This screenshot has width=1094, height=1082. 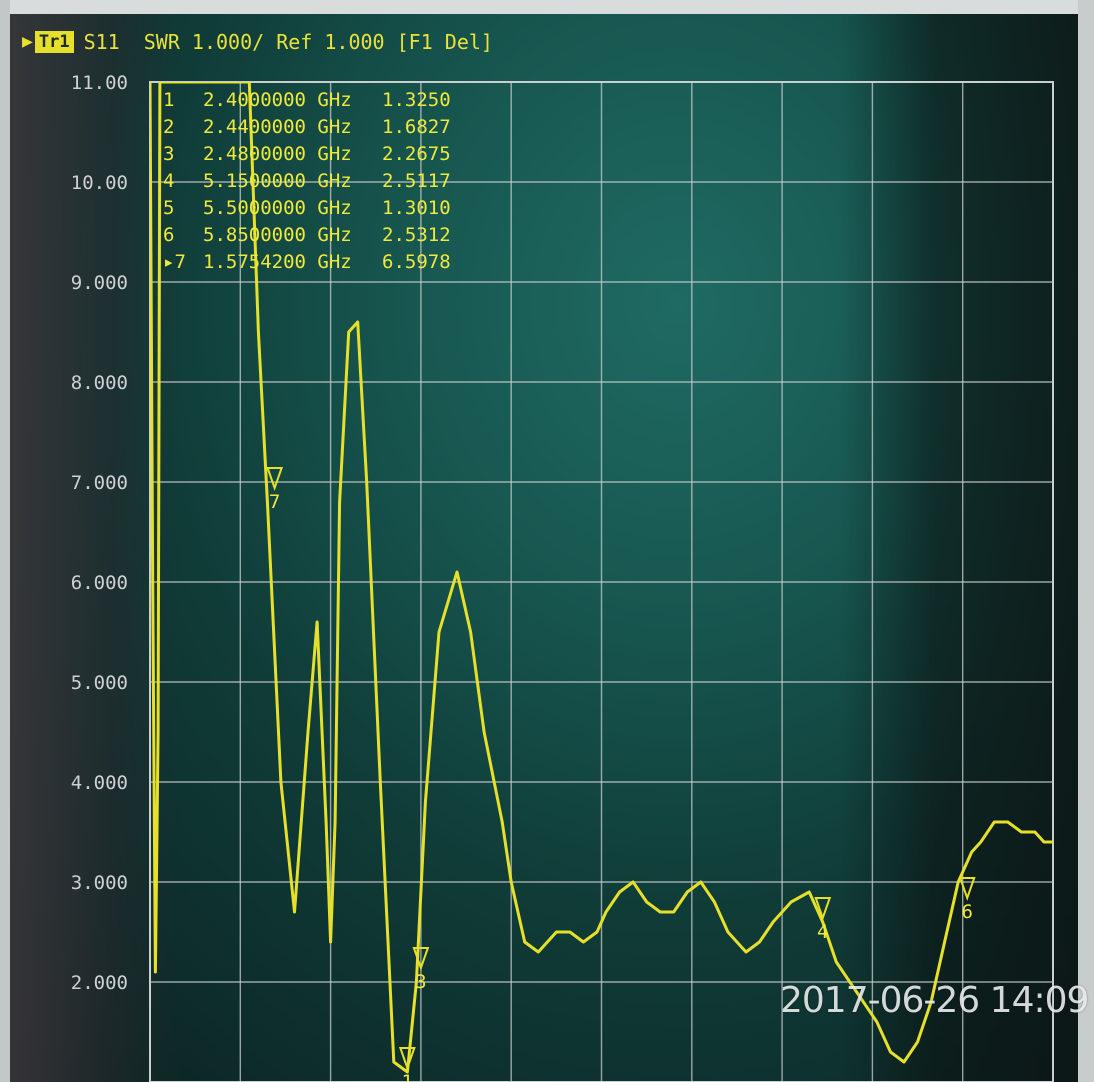 What do you see at coordinates (277, 127) in the screenshot?
I see `marker-frequency: 2.4400000 GHz` at bounding box center [277, 127].